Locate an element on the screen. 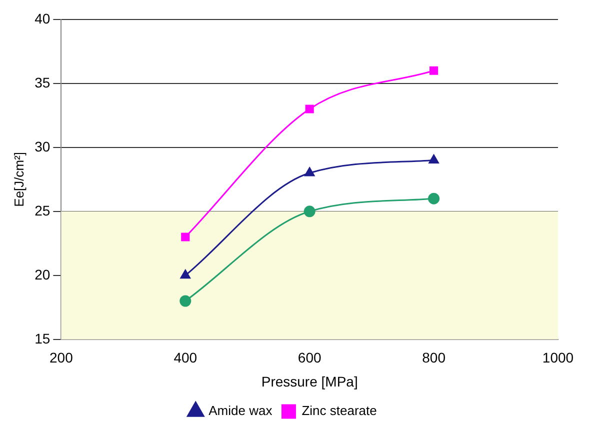 The width and height of the screenshot is (589, 441). y-tick-label: 25 is located at coordinates (42, 210).